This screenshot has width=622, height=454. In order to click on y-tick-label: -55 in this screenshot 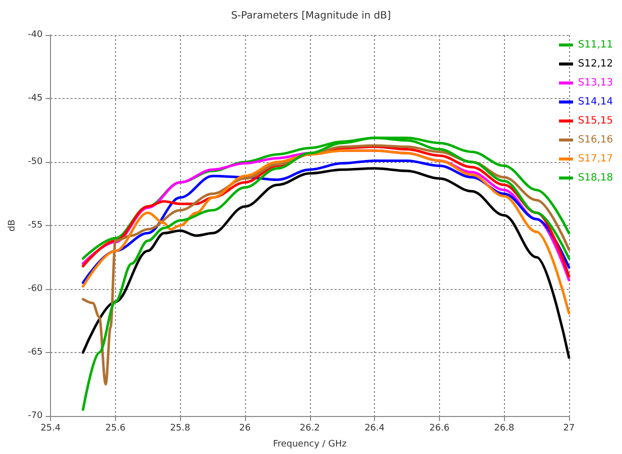, I will do `click(35, 225)`.